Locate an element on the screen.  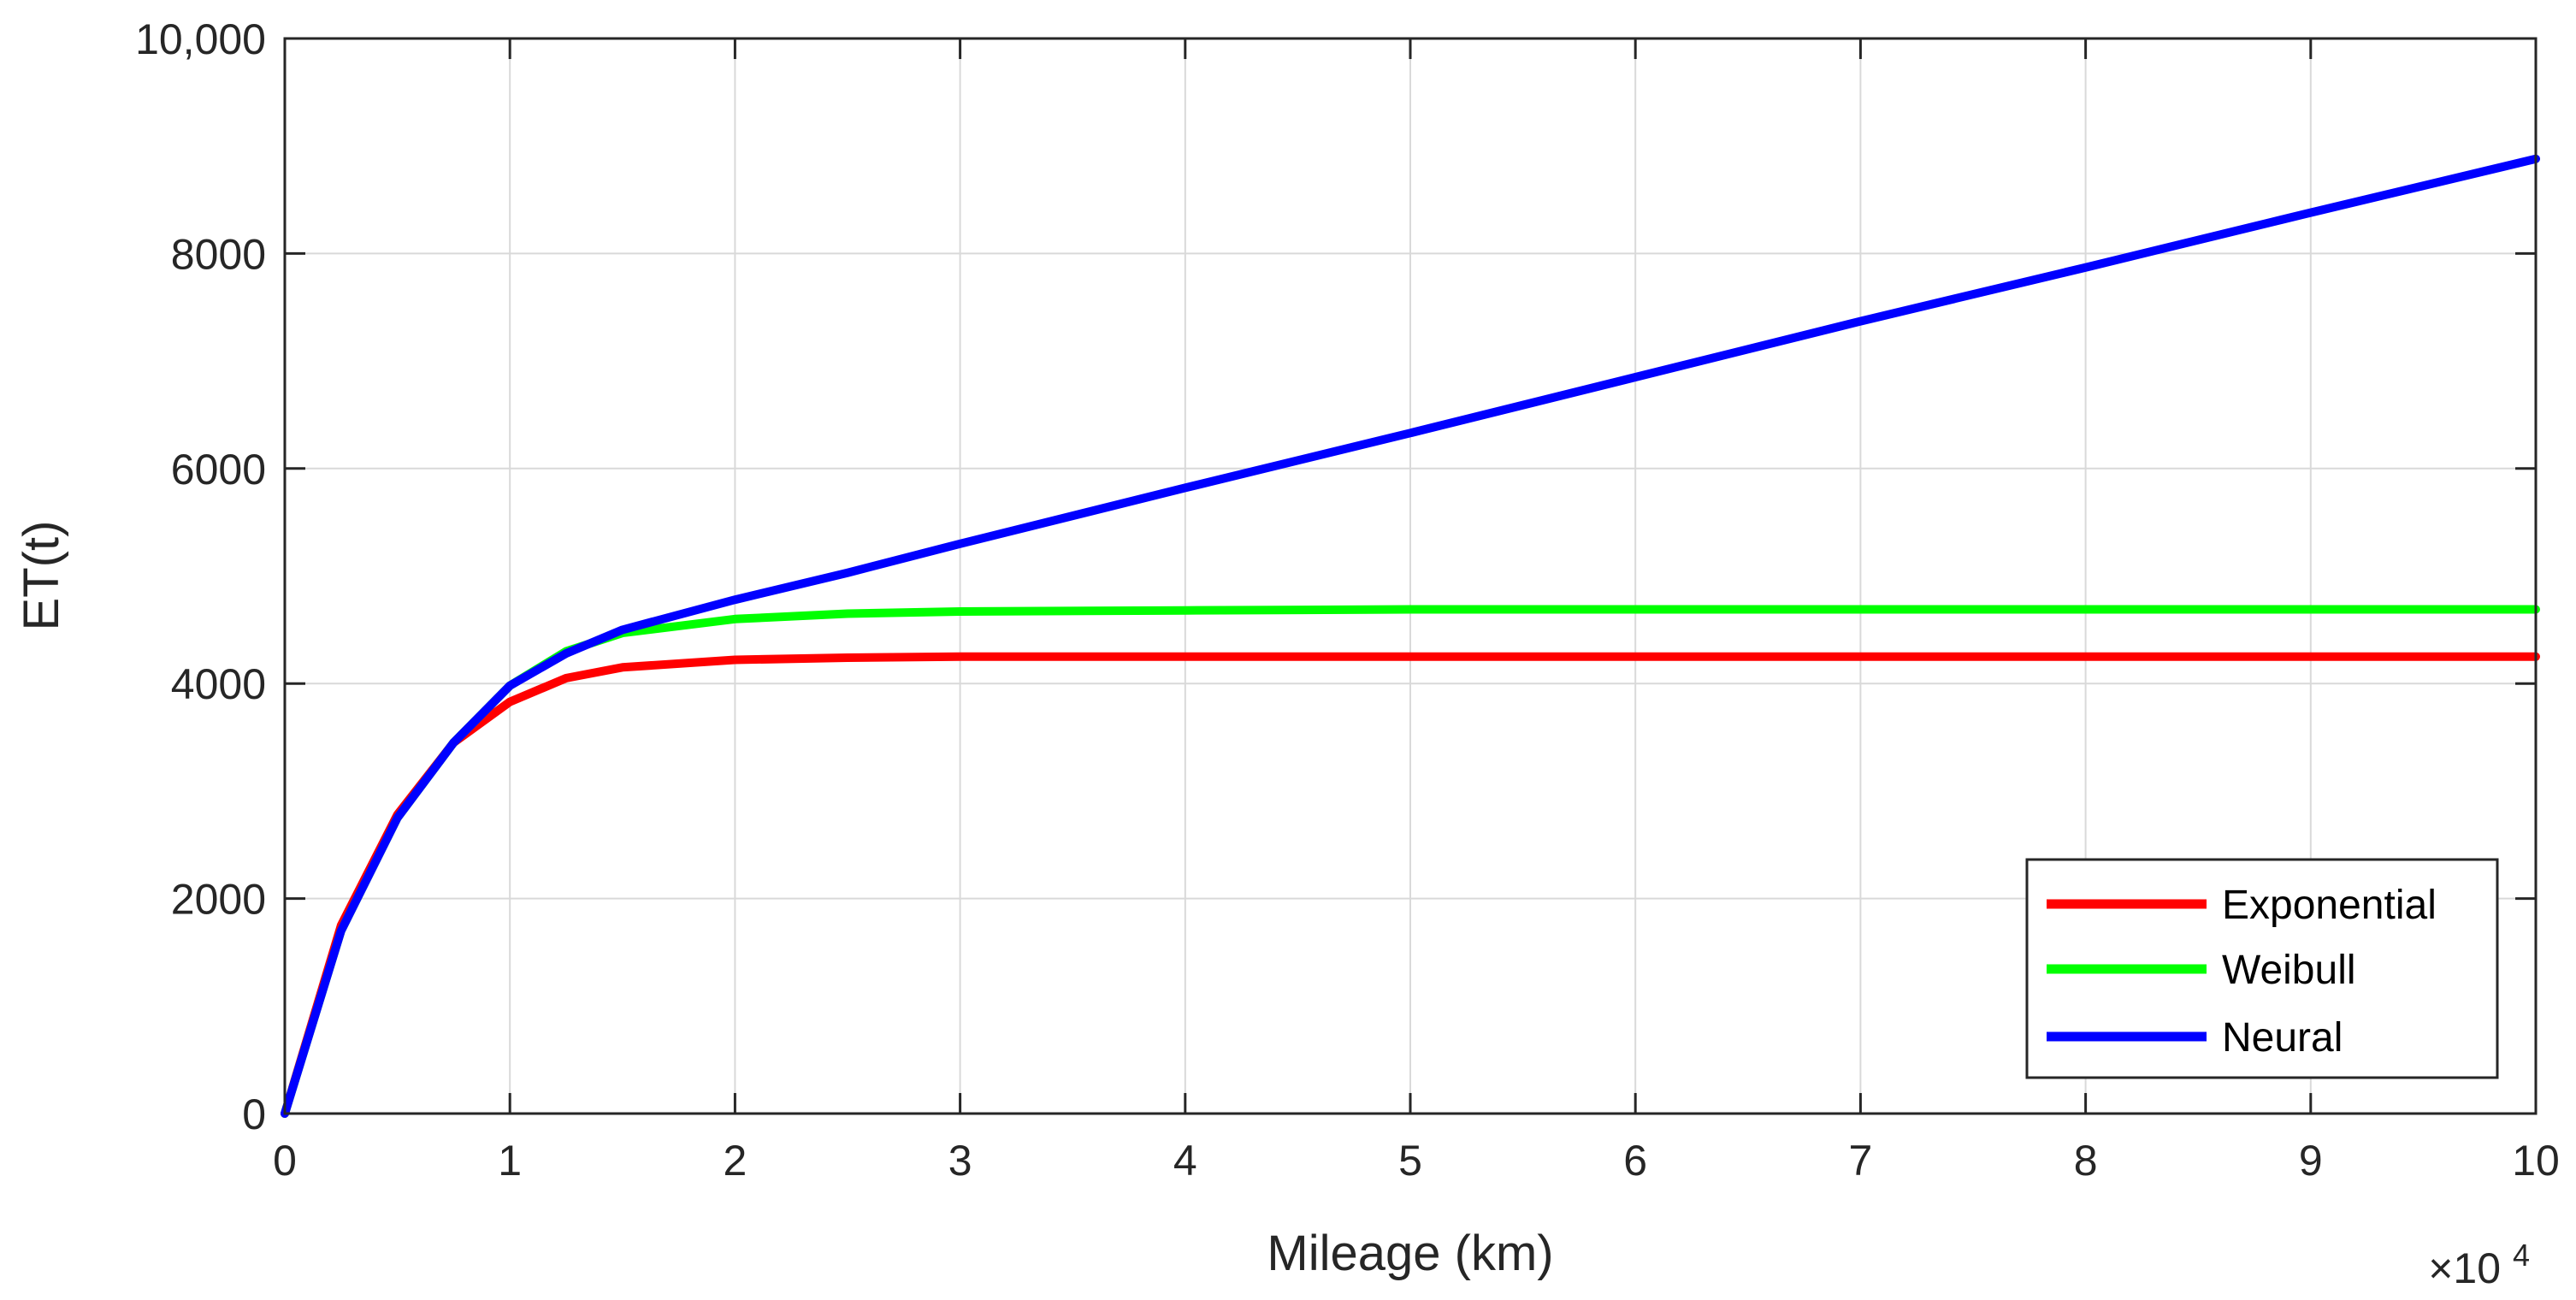
x-multiplier-label: ×10 4 is located at coordinates (2479, 1265).